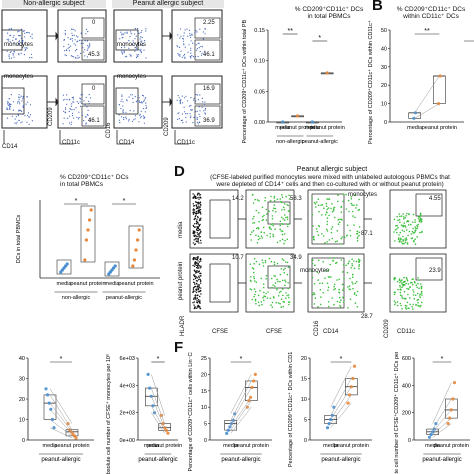  I want to click on d-val-r2-3: 28.7, so click(367, 317).